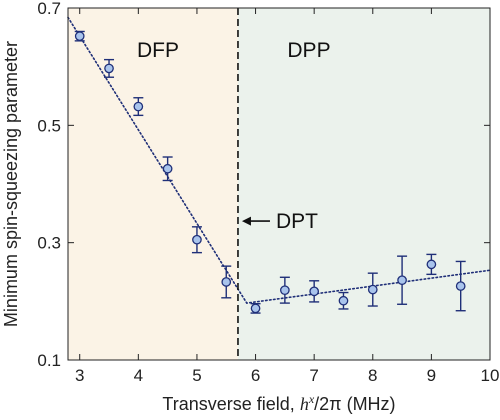 This screenshot has height=420, width=500. I want to click on x-axis-label: Transverse field, hx/2π (MHz), so click(278, 403).